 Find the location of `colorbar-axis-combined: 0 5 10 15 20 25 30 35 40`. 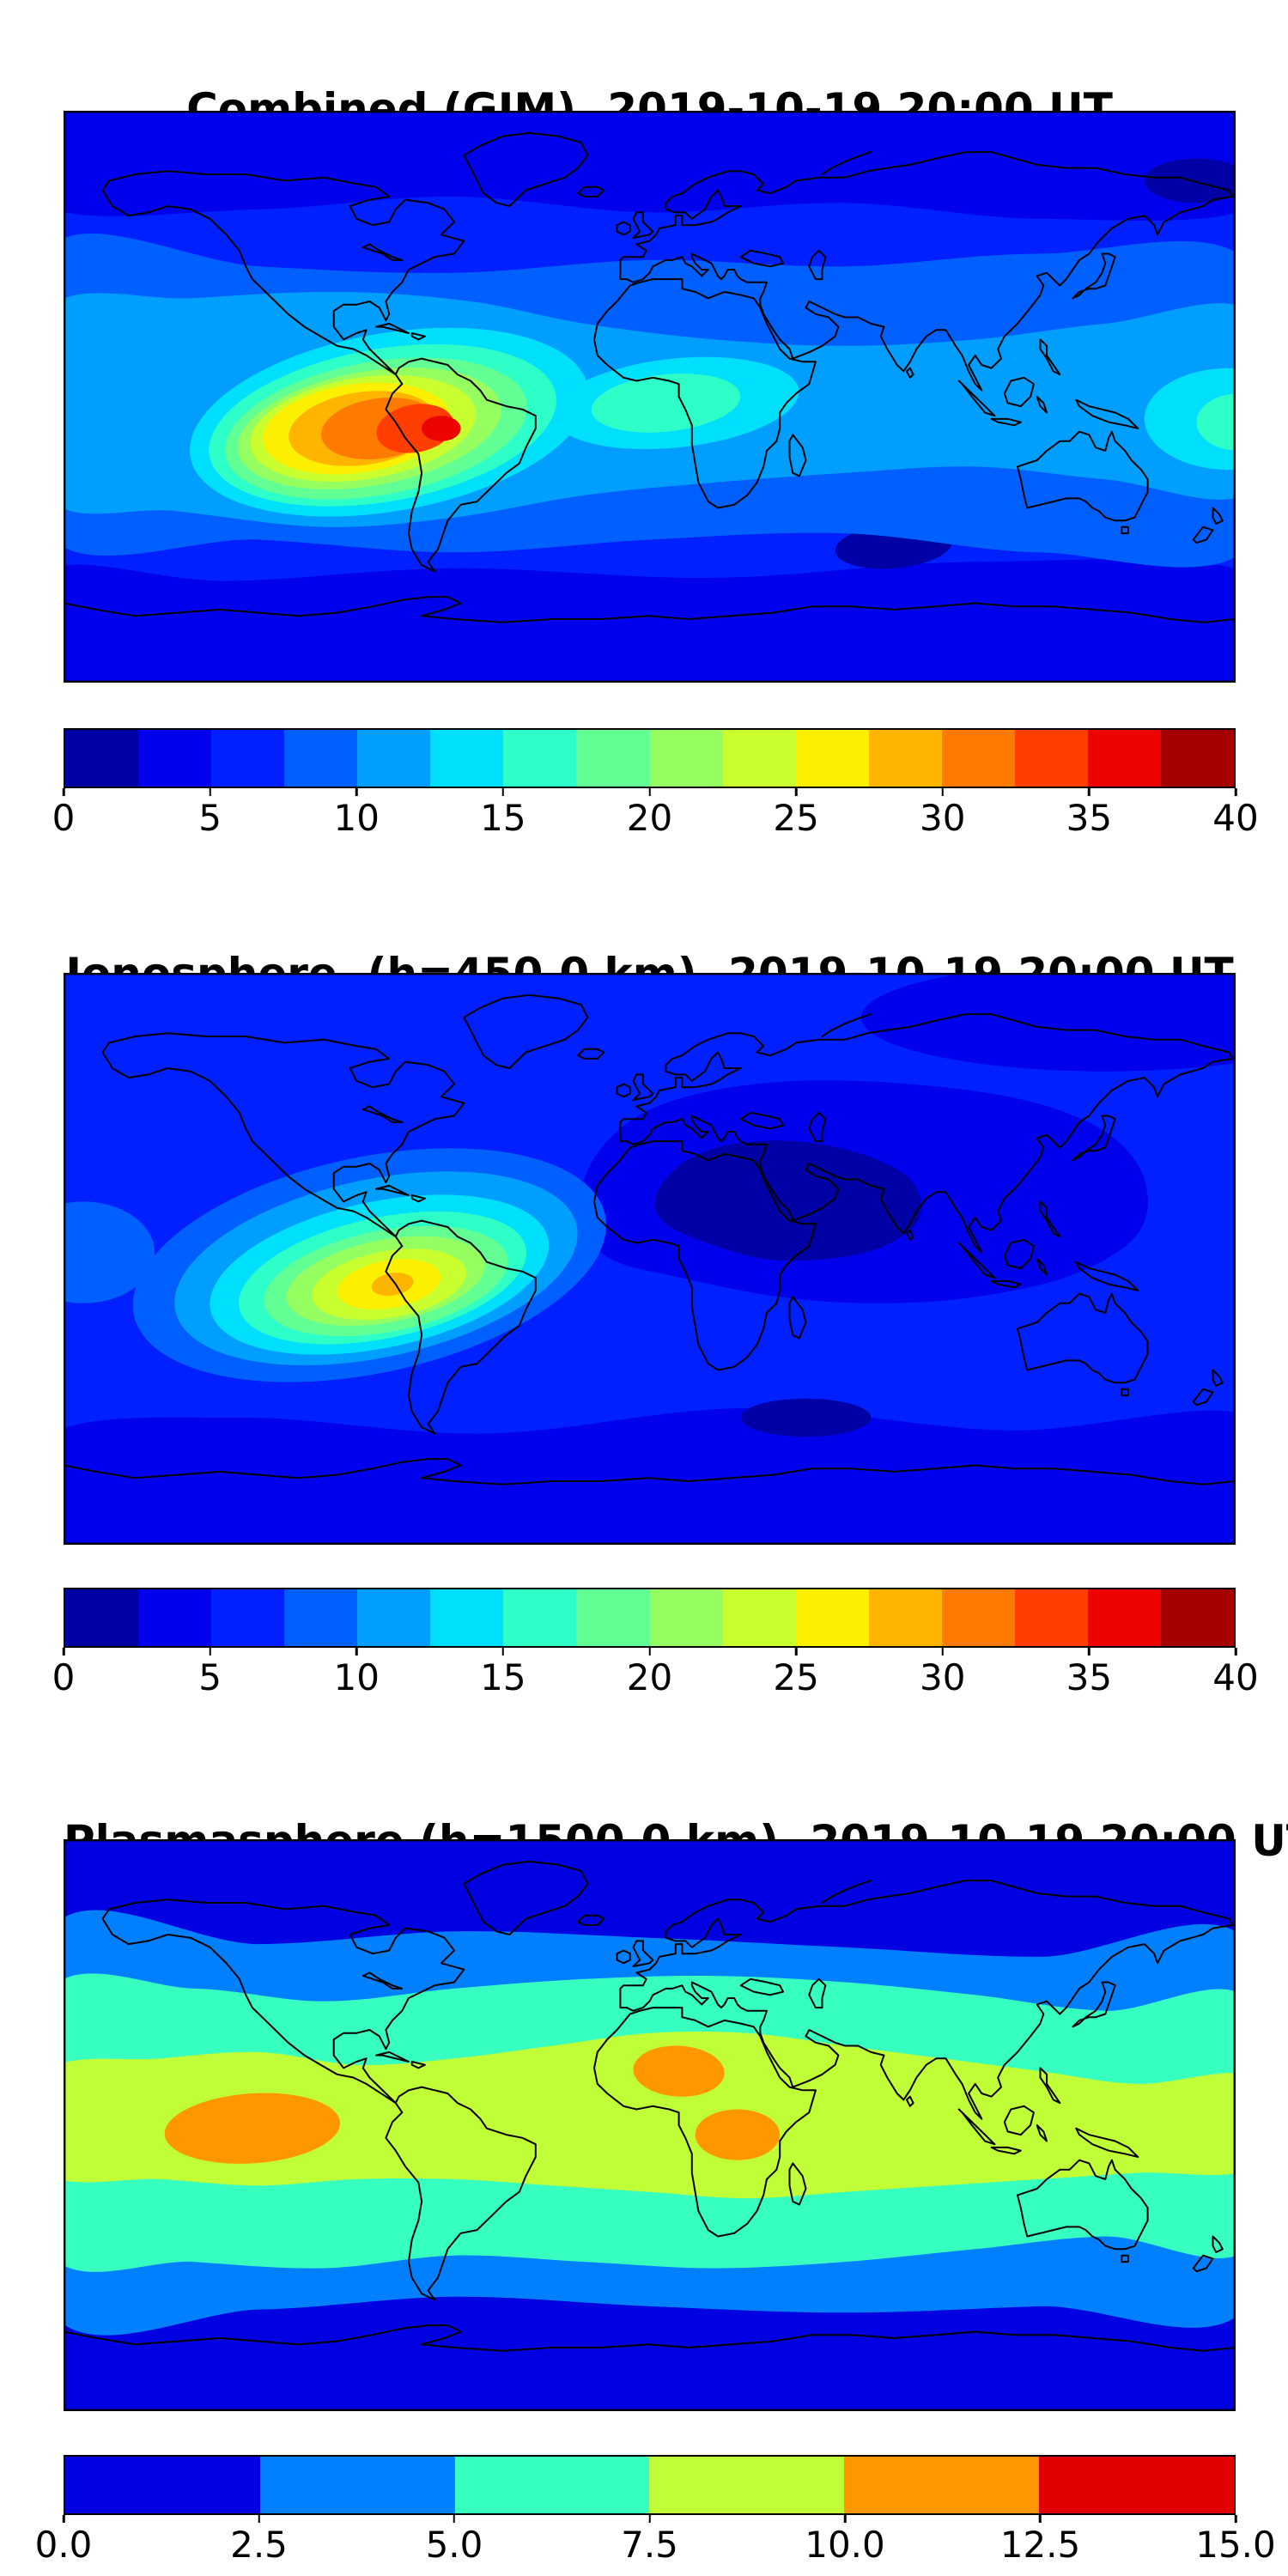

colorbar-axis-combined: 0 5 10 15 20 25 30 35 40 is located at coordinates (655, 814).